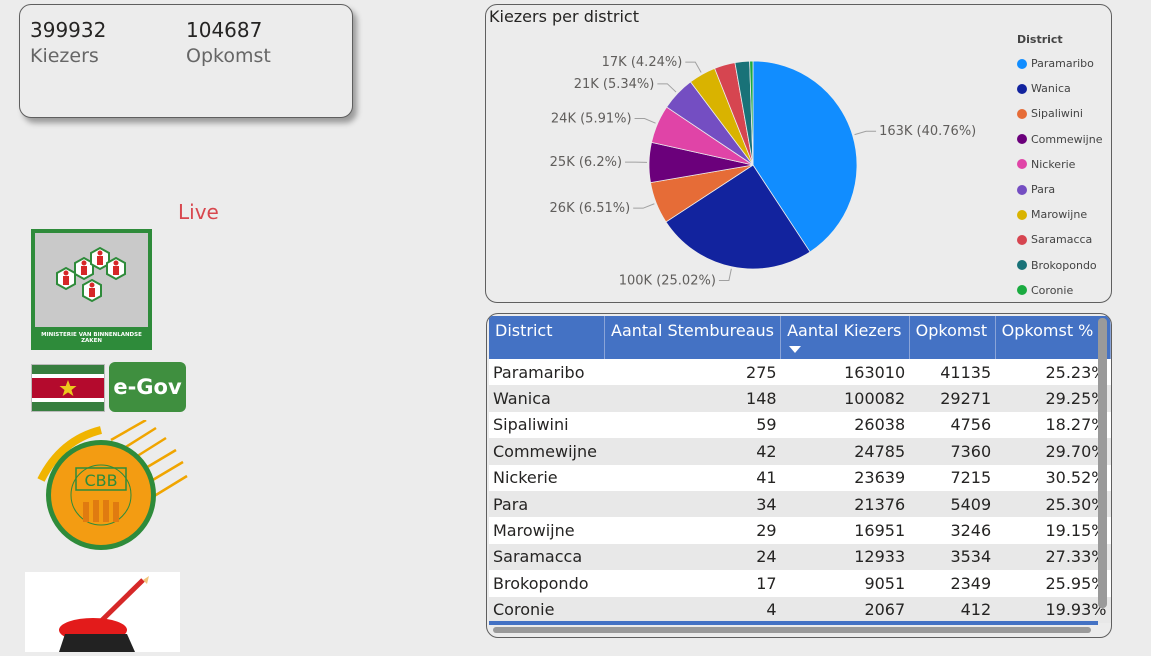  I want to click on value-cell: 7215, so click(952, 478).